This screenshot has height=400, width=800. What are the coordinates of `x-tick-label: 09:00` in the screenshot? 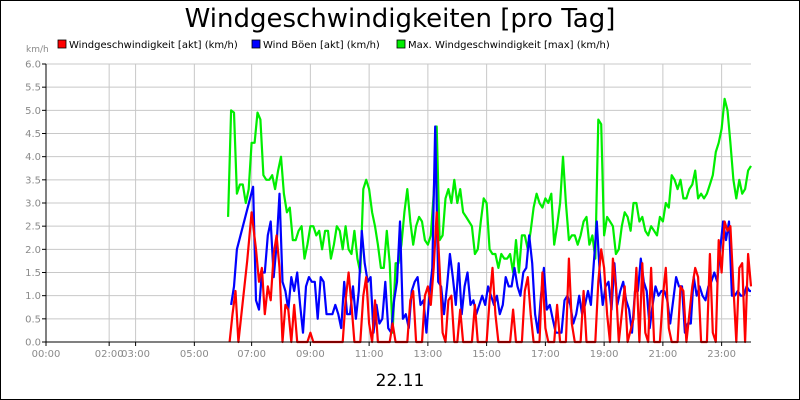 It's located at (310, 354).